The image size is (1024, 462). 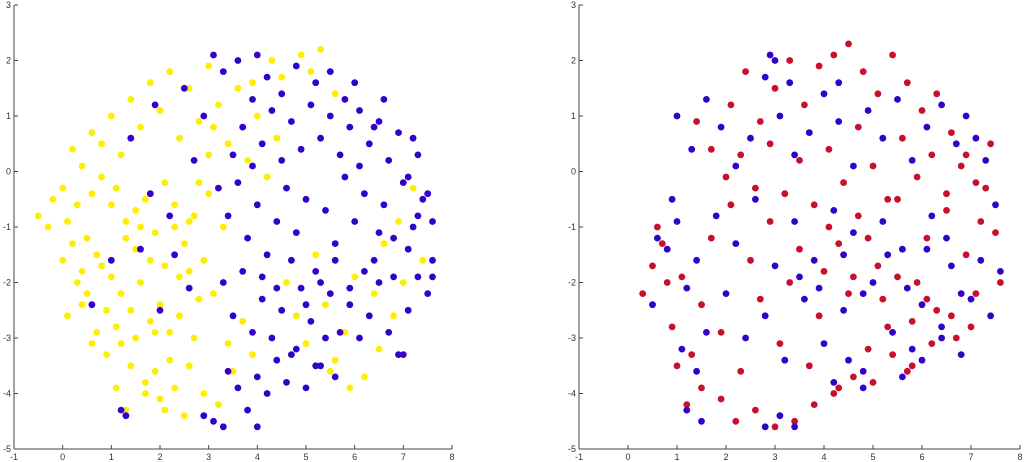 What do you see at coordinates (572, 449) in the screenshot?
I see `y-tick-label: -5` at bounding box center [572, 449].